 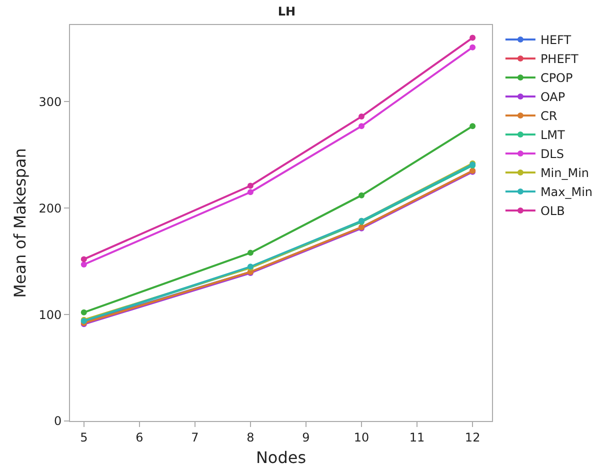 What do you see at coordinates (84, 437) in the screenshot?
I see `x-tick-label: 5` at bounding box center [84, 437].